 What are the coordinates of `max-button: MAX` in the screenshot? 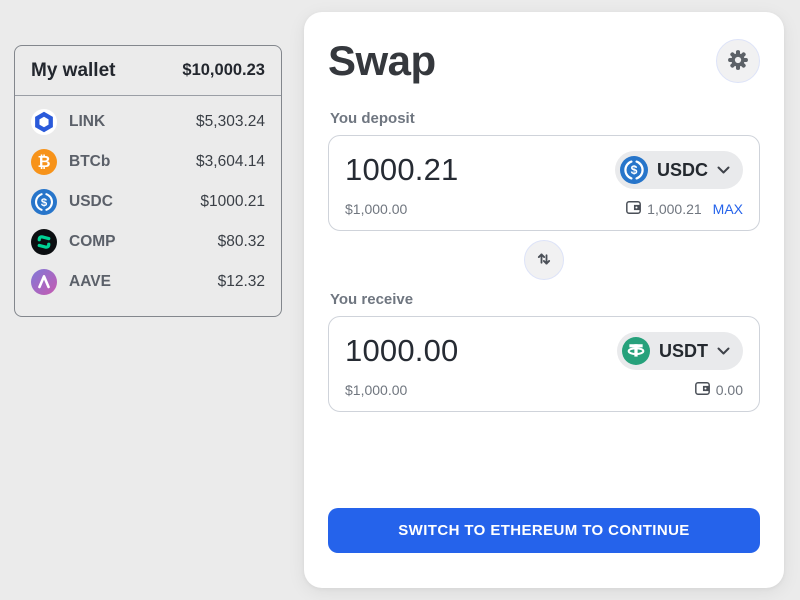 It's located at (727, 209).